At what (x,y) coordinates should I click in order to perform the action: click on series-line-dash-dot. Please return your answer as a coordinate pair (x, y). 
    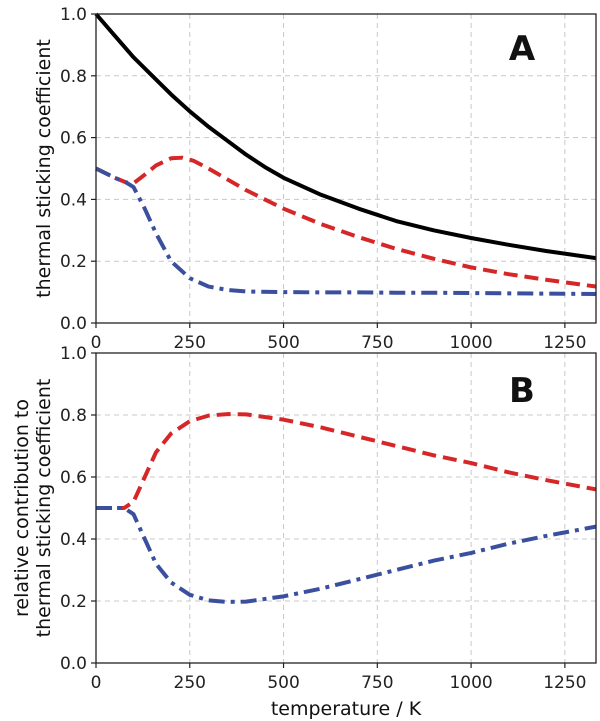
    Looking at the image, I should click on (346, 555).